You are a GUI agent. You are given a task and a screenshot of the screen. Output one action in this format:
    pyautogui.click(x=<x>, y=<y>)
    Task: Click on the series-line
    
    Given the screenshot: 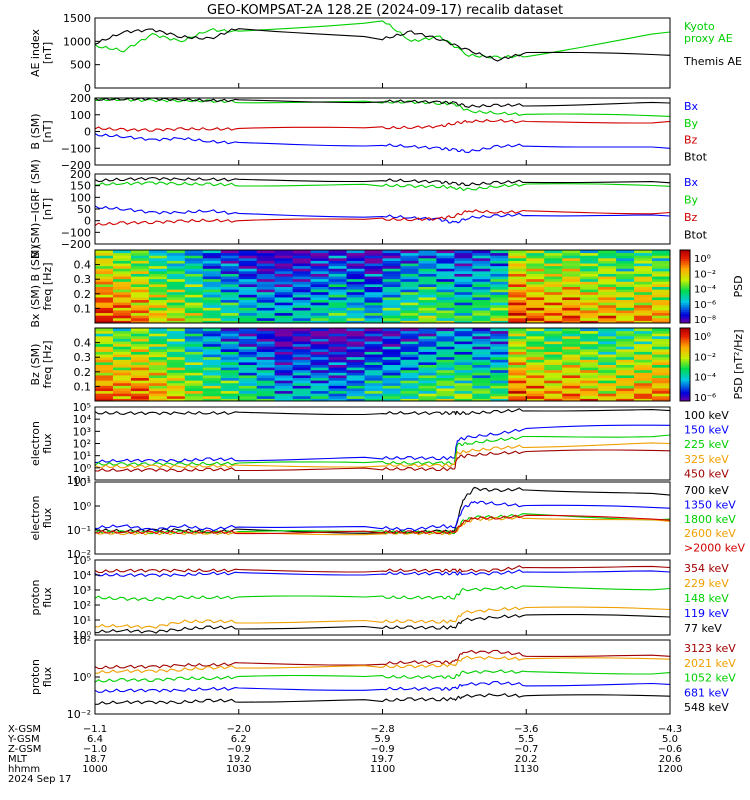 What is the action you would take?
    pyautogui.click(x=382, y=525)
    